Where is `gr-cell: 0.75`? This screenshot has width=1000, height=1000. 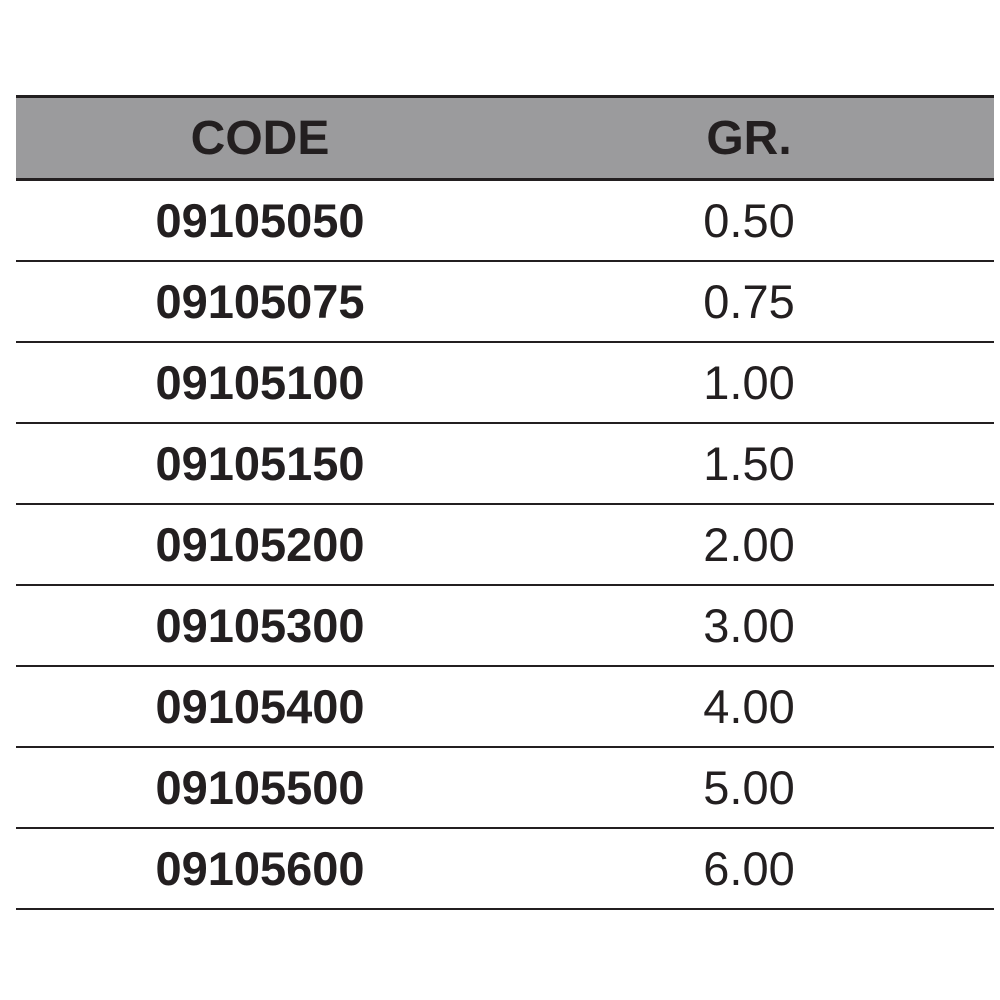 gr-cell: 0.75 is located at coordinates (749, 302).